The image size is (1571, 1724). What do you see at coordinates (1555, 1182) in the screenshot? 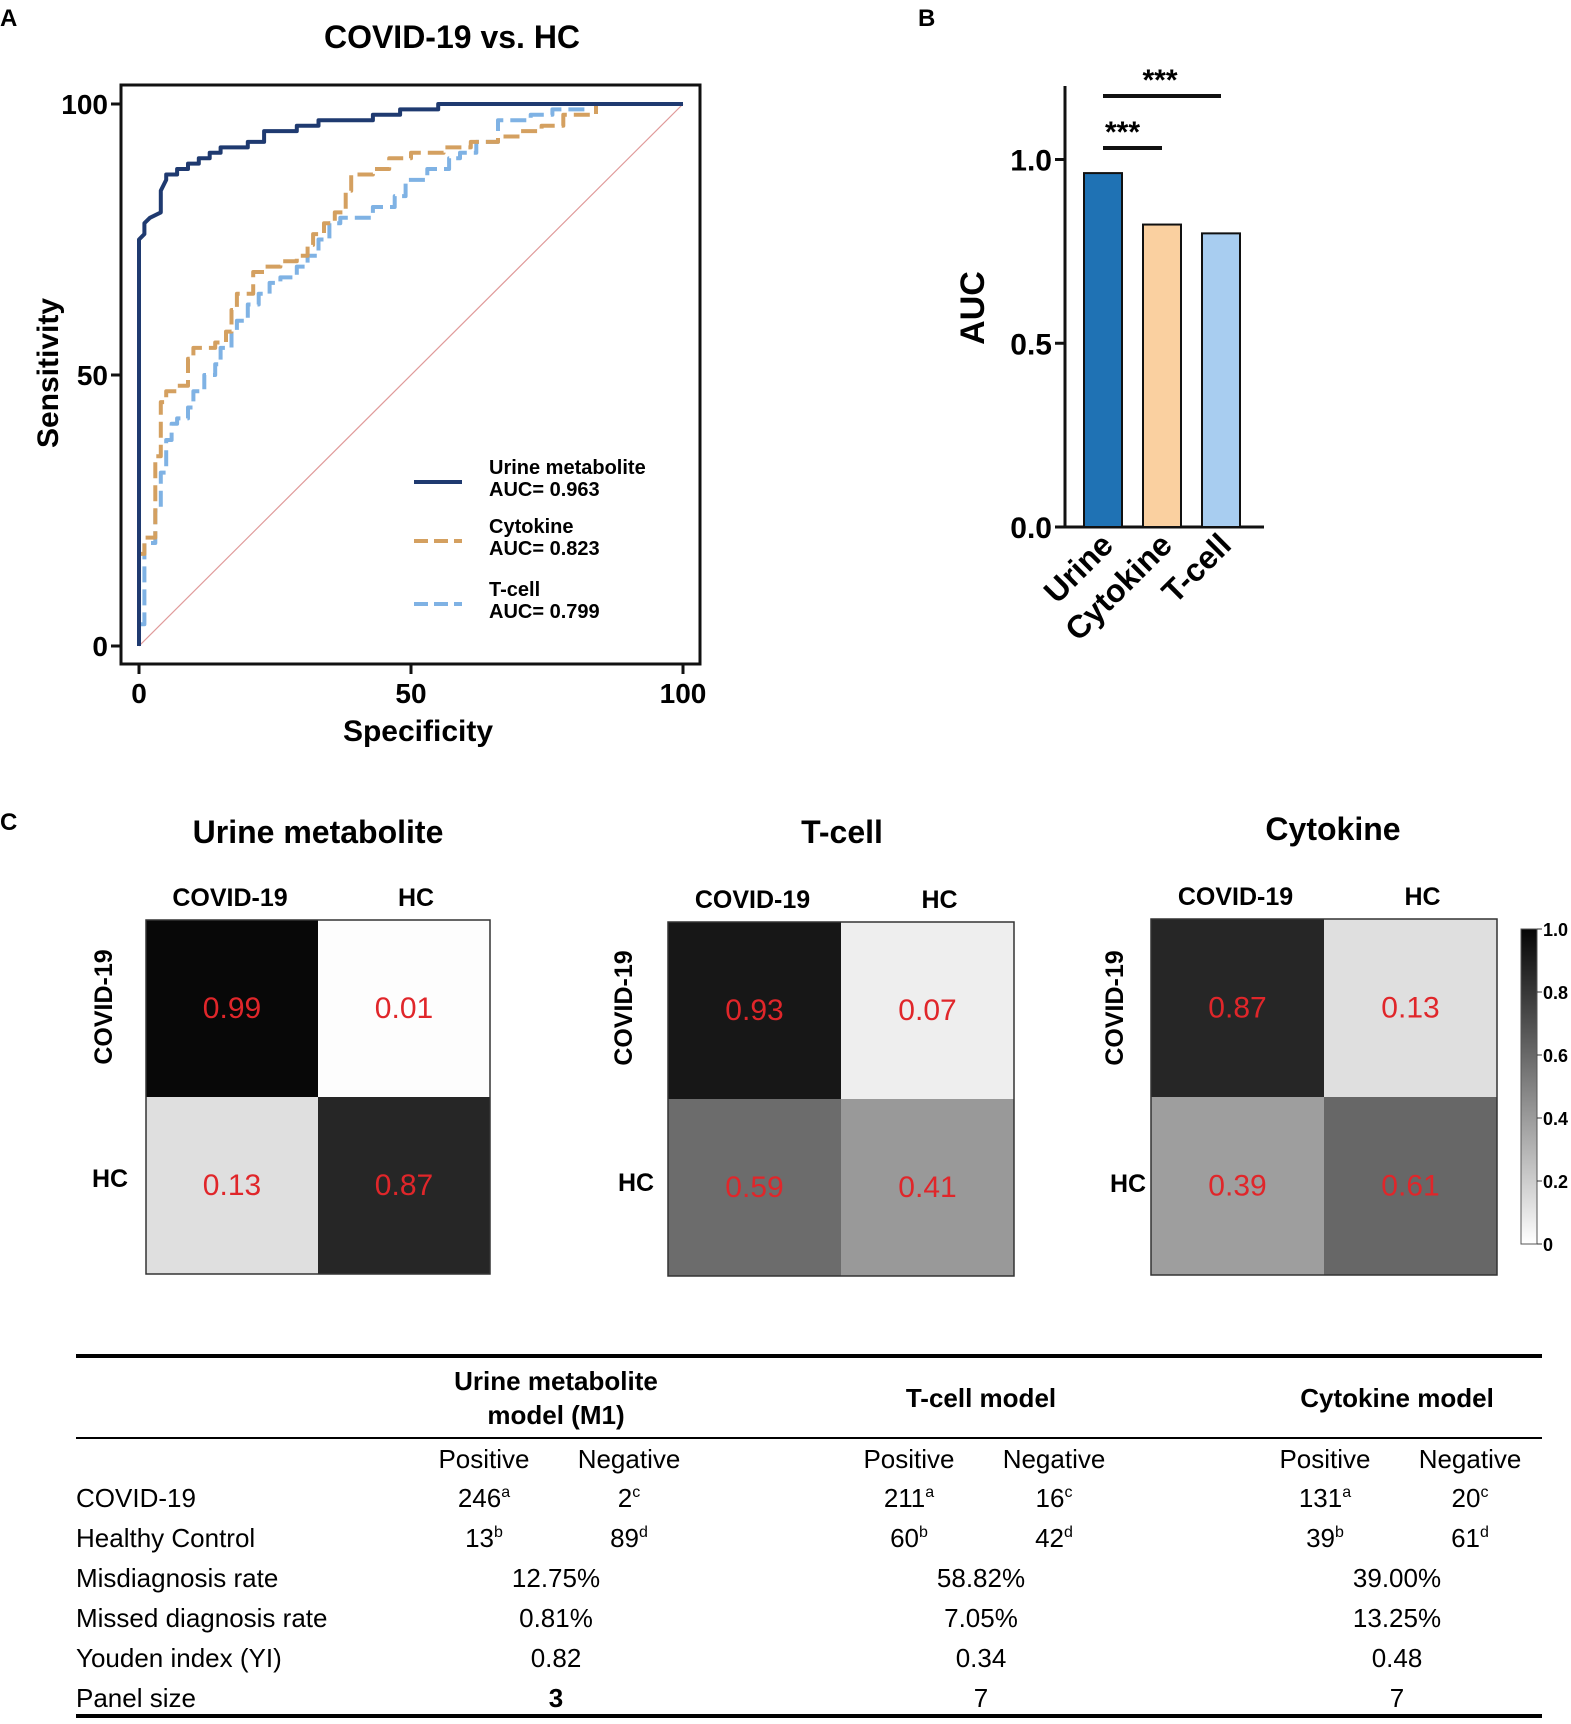
I see `colorbar-tick-label: 0.2` at bounding box center [1555, 1182].